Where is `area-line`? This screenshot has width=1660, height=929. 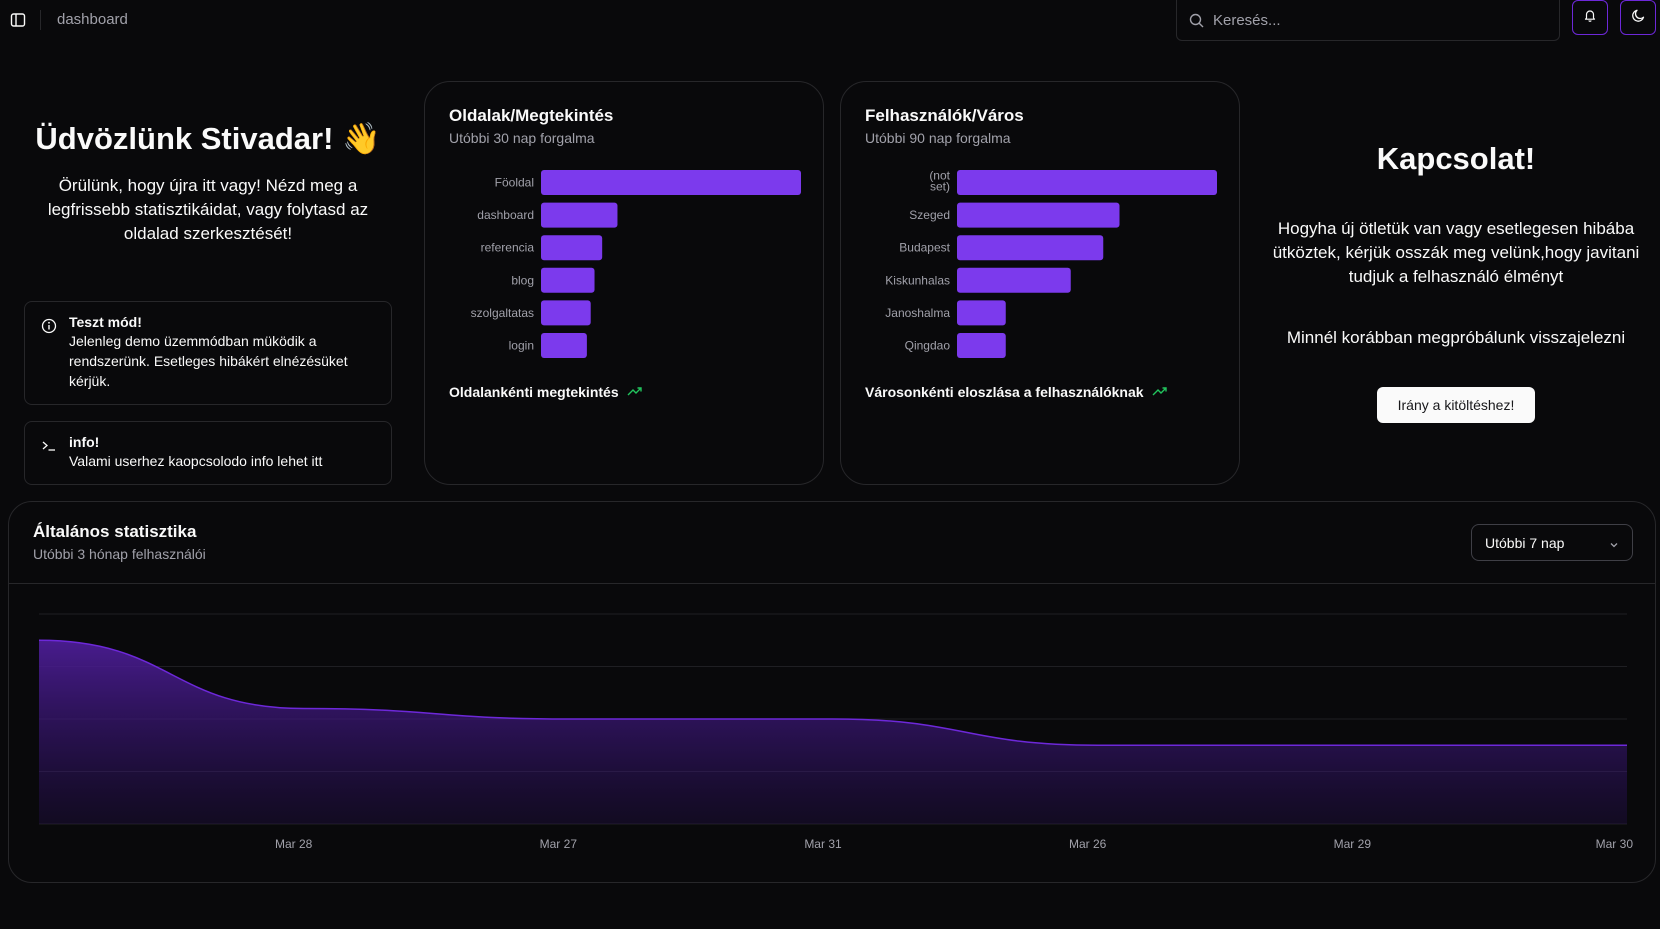
area-line is located at coordinates (832, 692).